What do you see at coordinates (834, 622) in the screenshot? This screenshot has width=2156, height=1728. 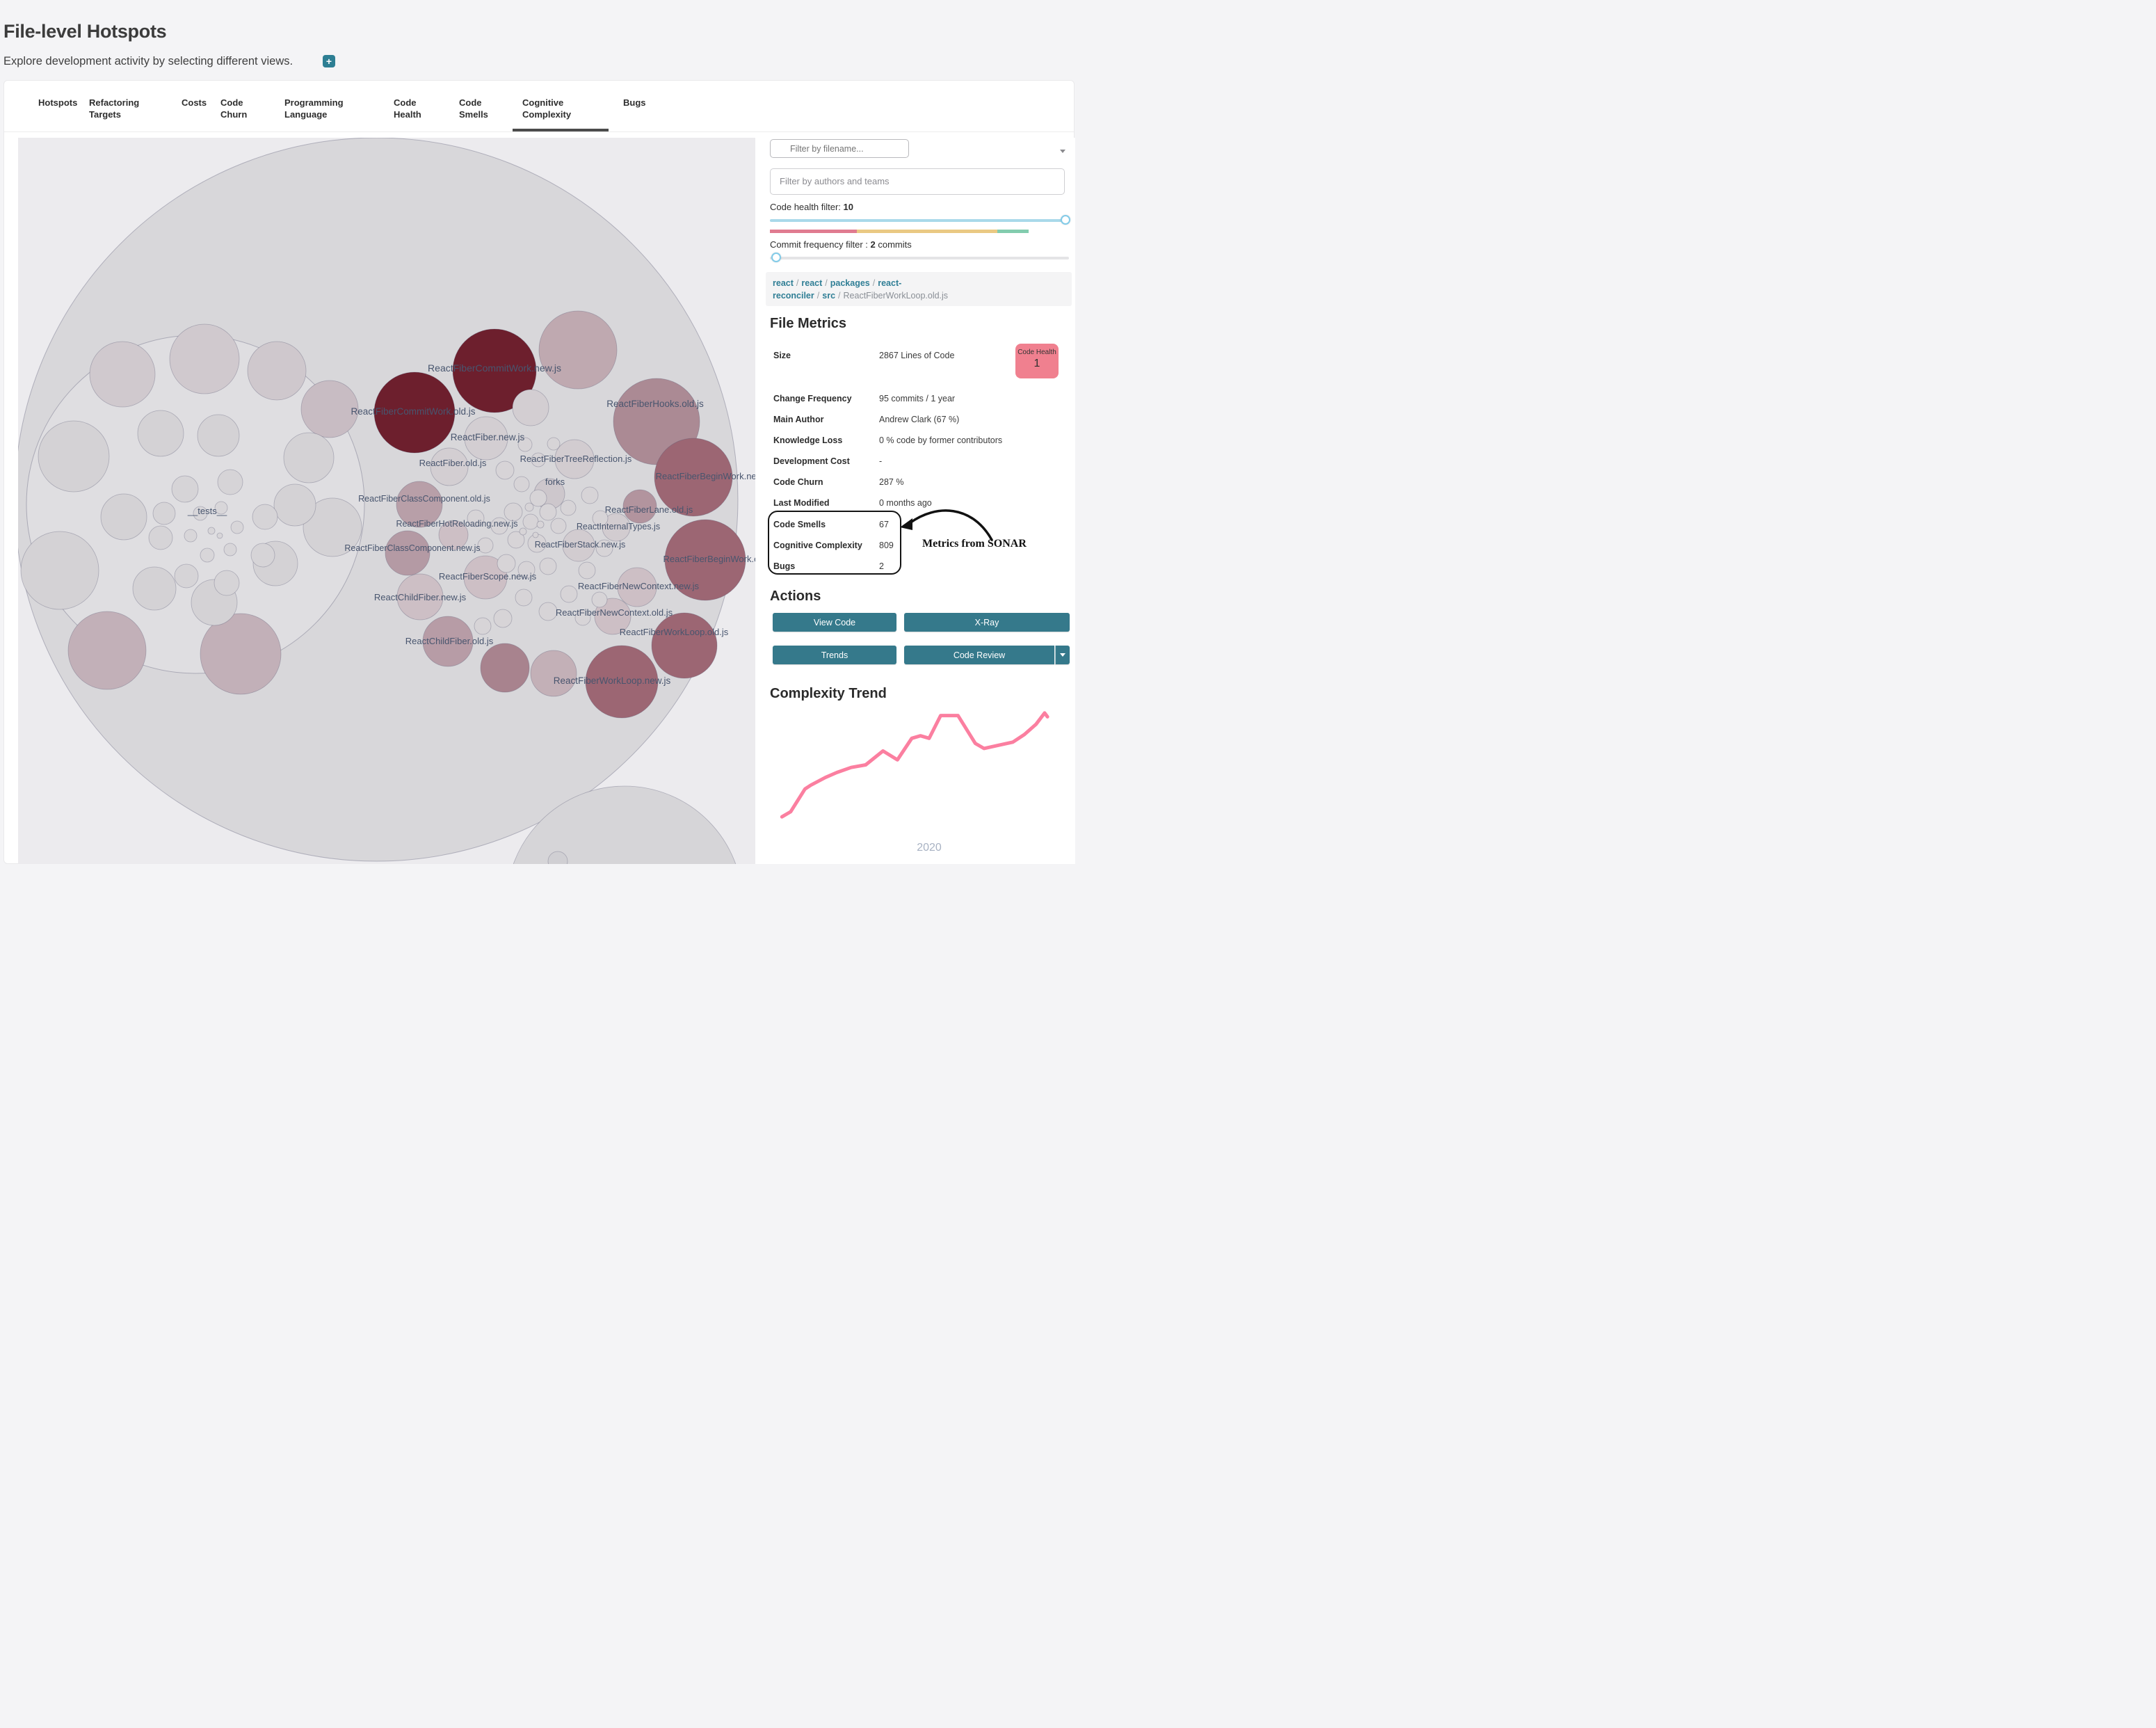 I see `view-code-button: View Code` at bounding box center [834, 622].